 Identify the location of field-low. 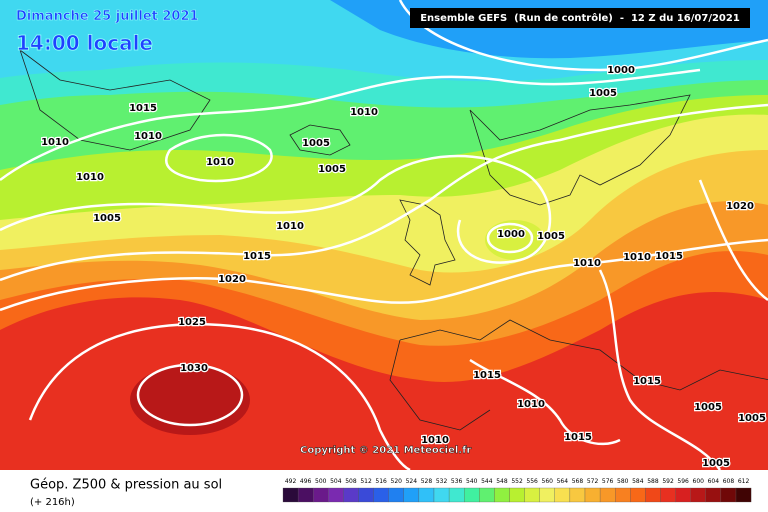
(515, 240).